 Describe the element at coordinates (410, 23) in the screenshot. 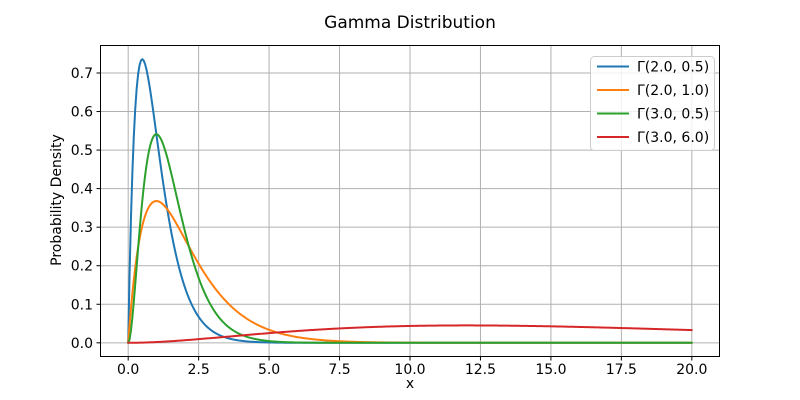

I see `chart-title: Gamma Distribution` at that location.